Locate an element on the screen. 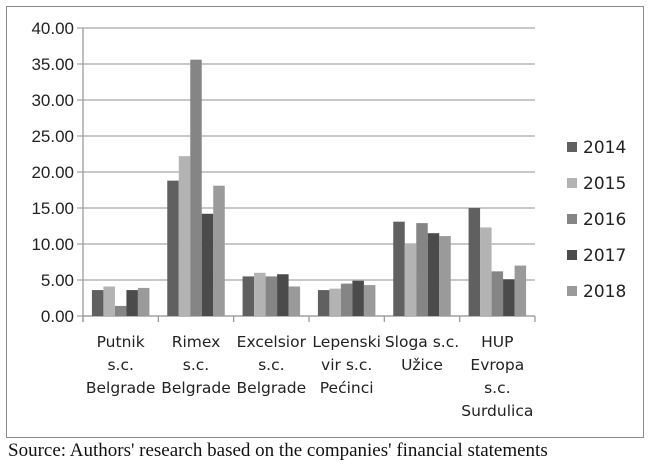 The width and height of the screenshot is (652, 465). y-tick-label: 35.00 is located at coordinates (52, 64).